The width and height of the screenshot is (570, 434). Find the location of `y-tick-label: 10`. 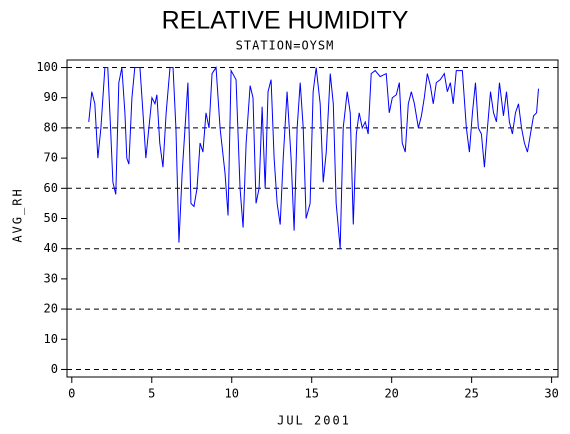

y-tick-label: 10 is located at coordinates (51, 339).